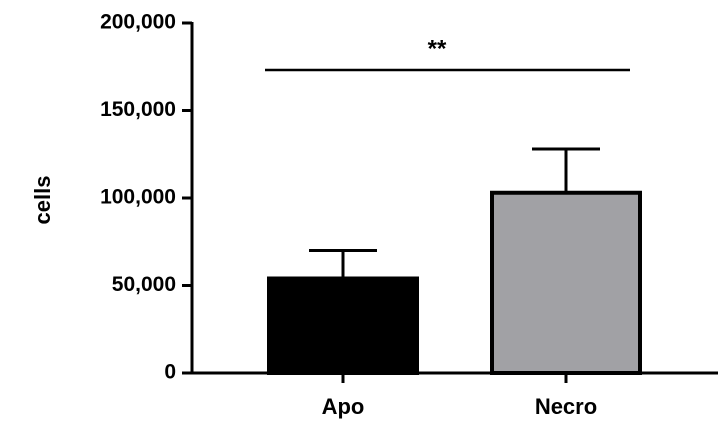 The height and width of the screenshot is (426, 726). What do you see at coordinates (138, 197) in the screenshot?
I see `y-tick-label: 100,000` at bounding box center [138, 197].